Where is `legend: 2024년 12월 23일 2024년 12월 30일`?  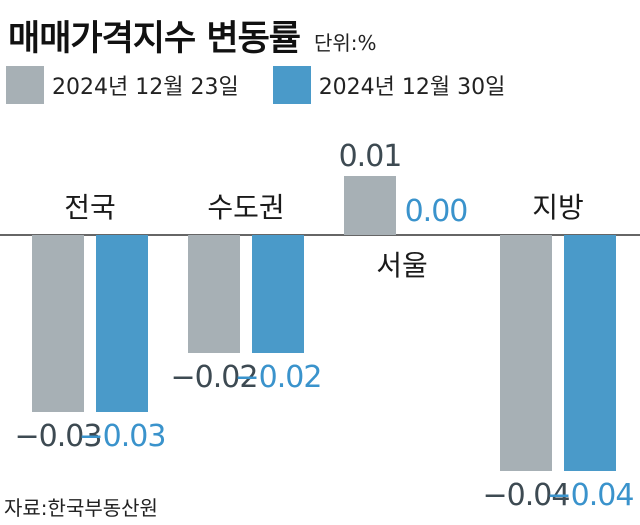
legend: 2024년 12월 23일 2024년 12월 30일 is located at coordinates (272, 85).